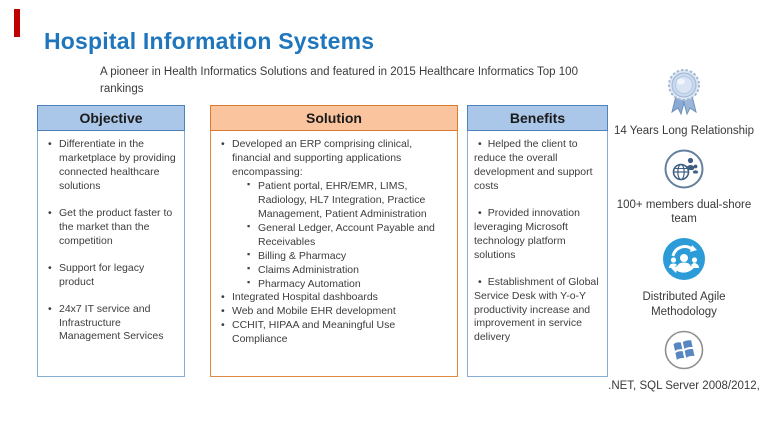 This screenshot has width=768, height=432. What do you see at coordinates (334, 118) in the screenshot?
I see `solution-header: Solution` at bounding box center [334, 118].